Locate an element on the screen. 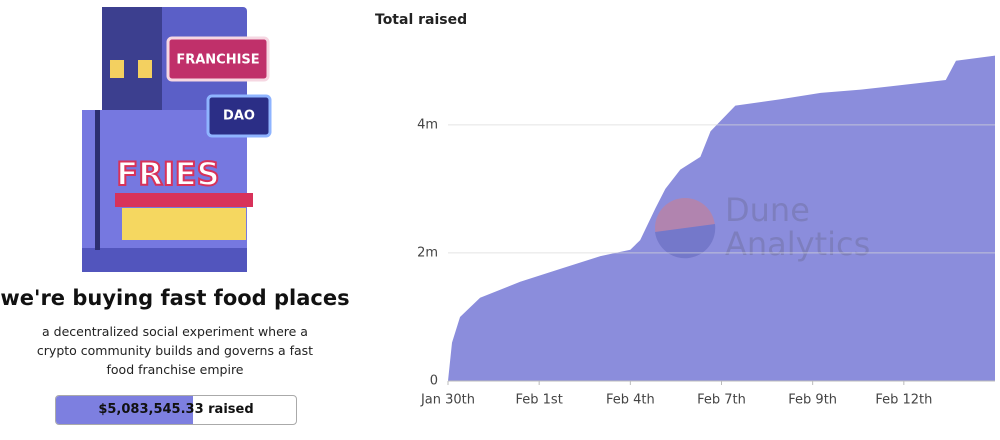 This screenshot has width=1000, height=440. shop-window is located at coordinates (184, 224).